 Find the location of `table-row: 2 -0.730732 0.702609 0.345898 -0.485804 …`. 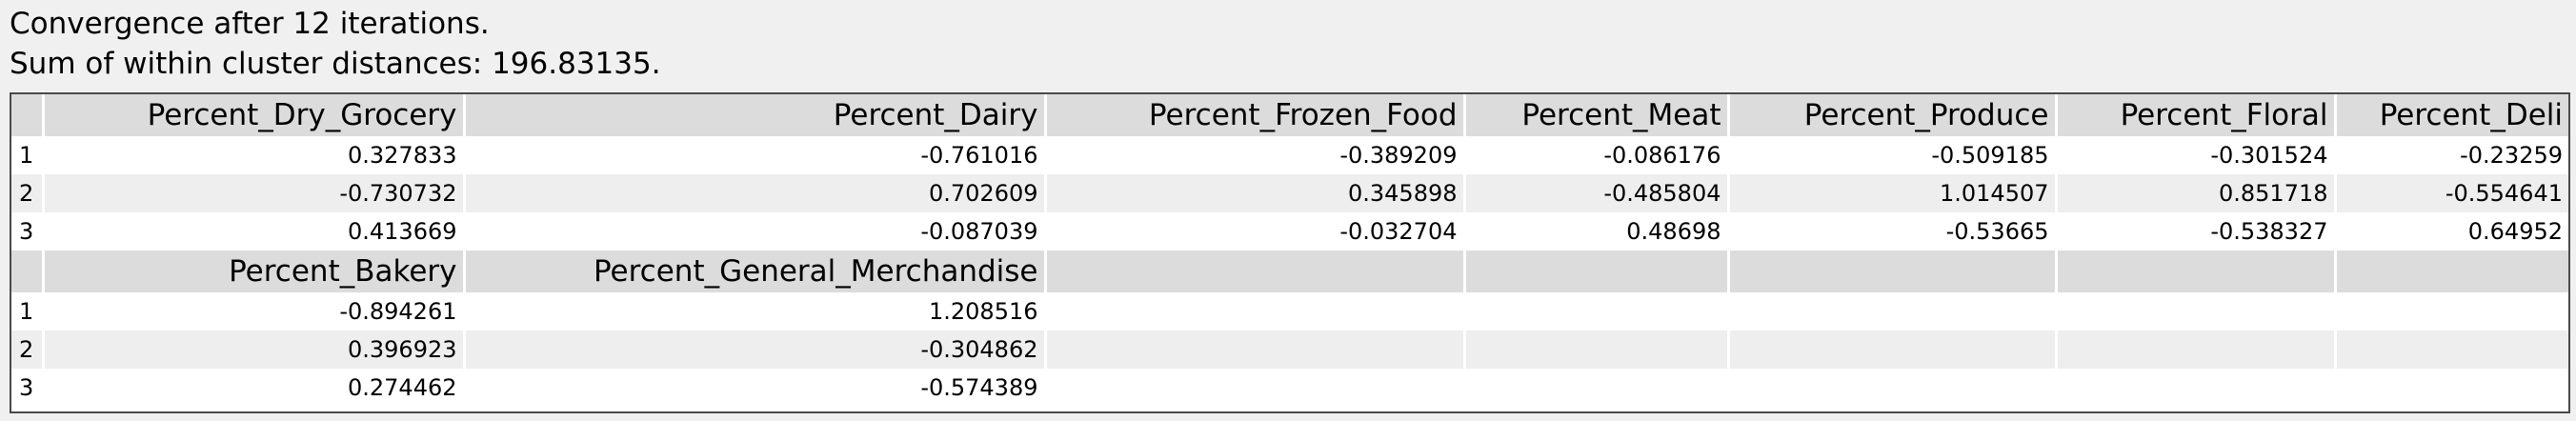

table-row: 2 -0.730732 0.702609 0.345898 -0.485804 … is located at coordinates (1290, 193).